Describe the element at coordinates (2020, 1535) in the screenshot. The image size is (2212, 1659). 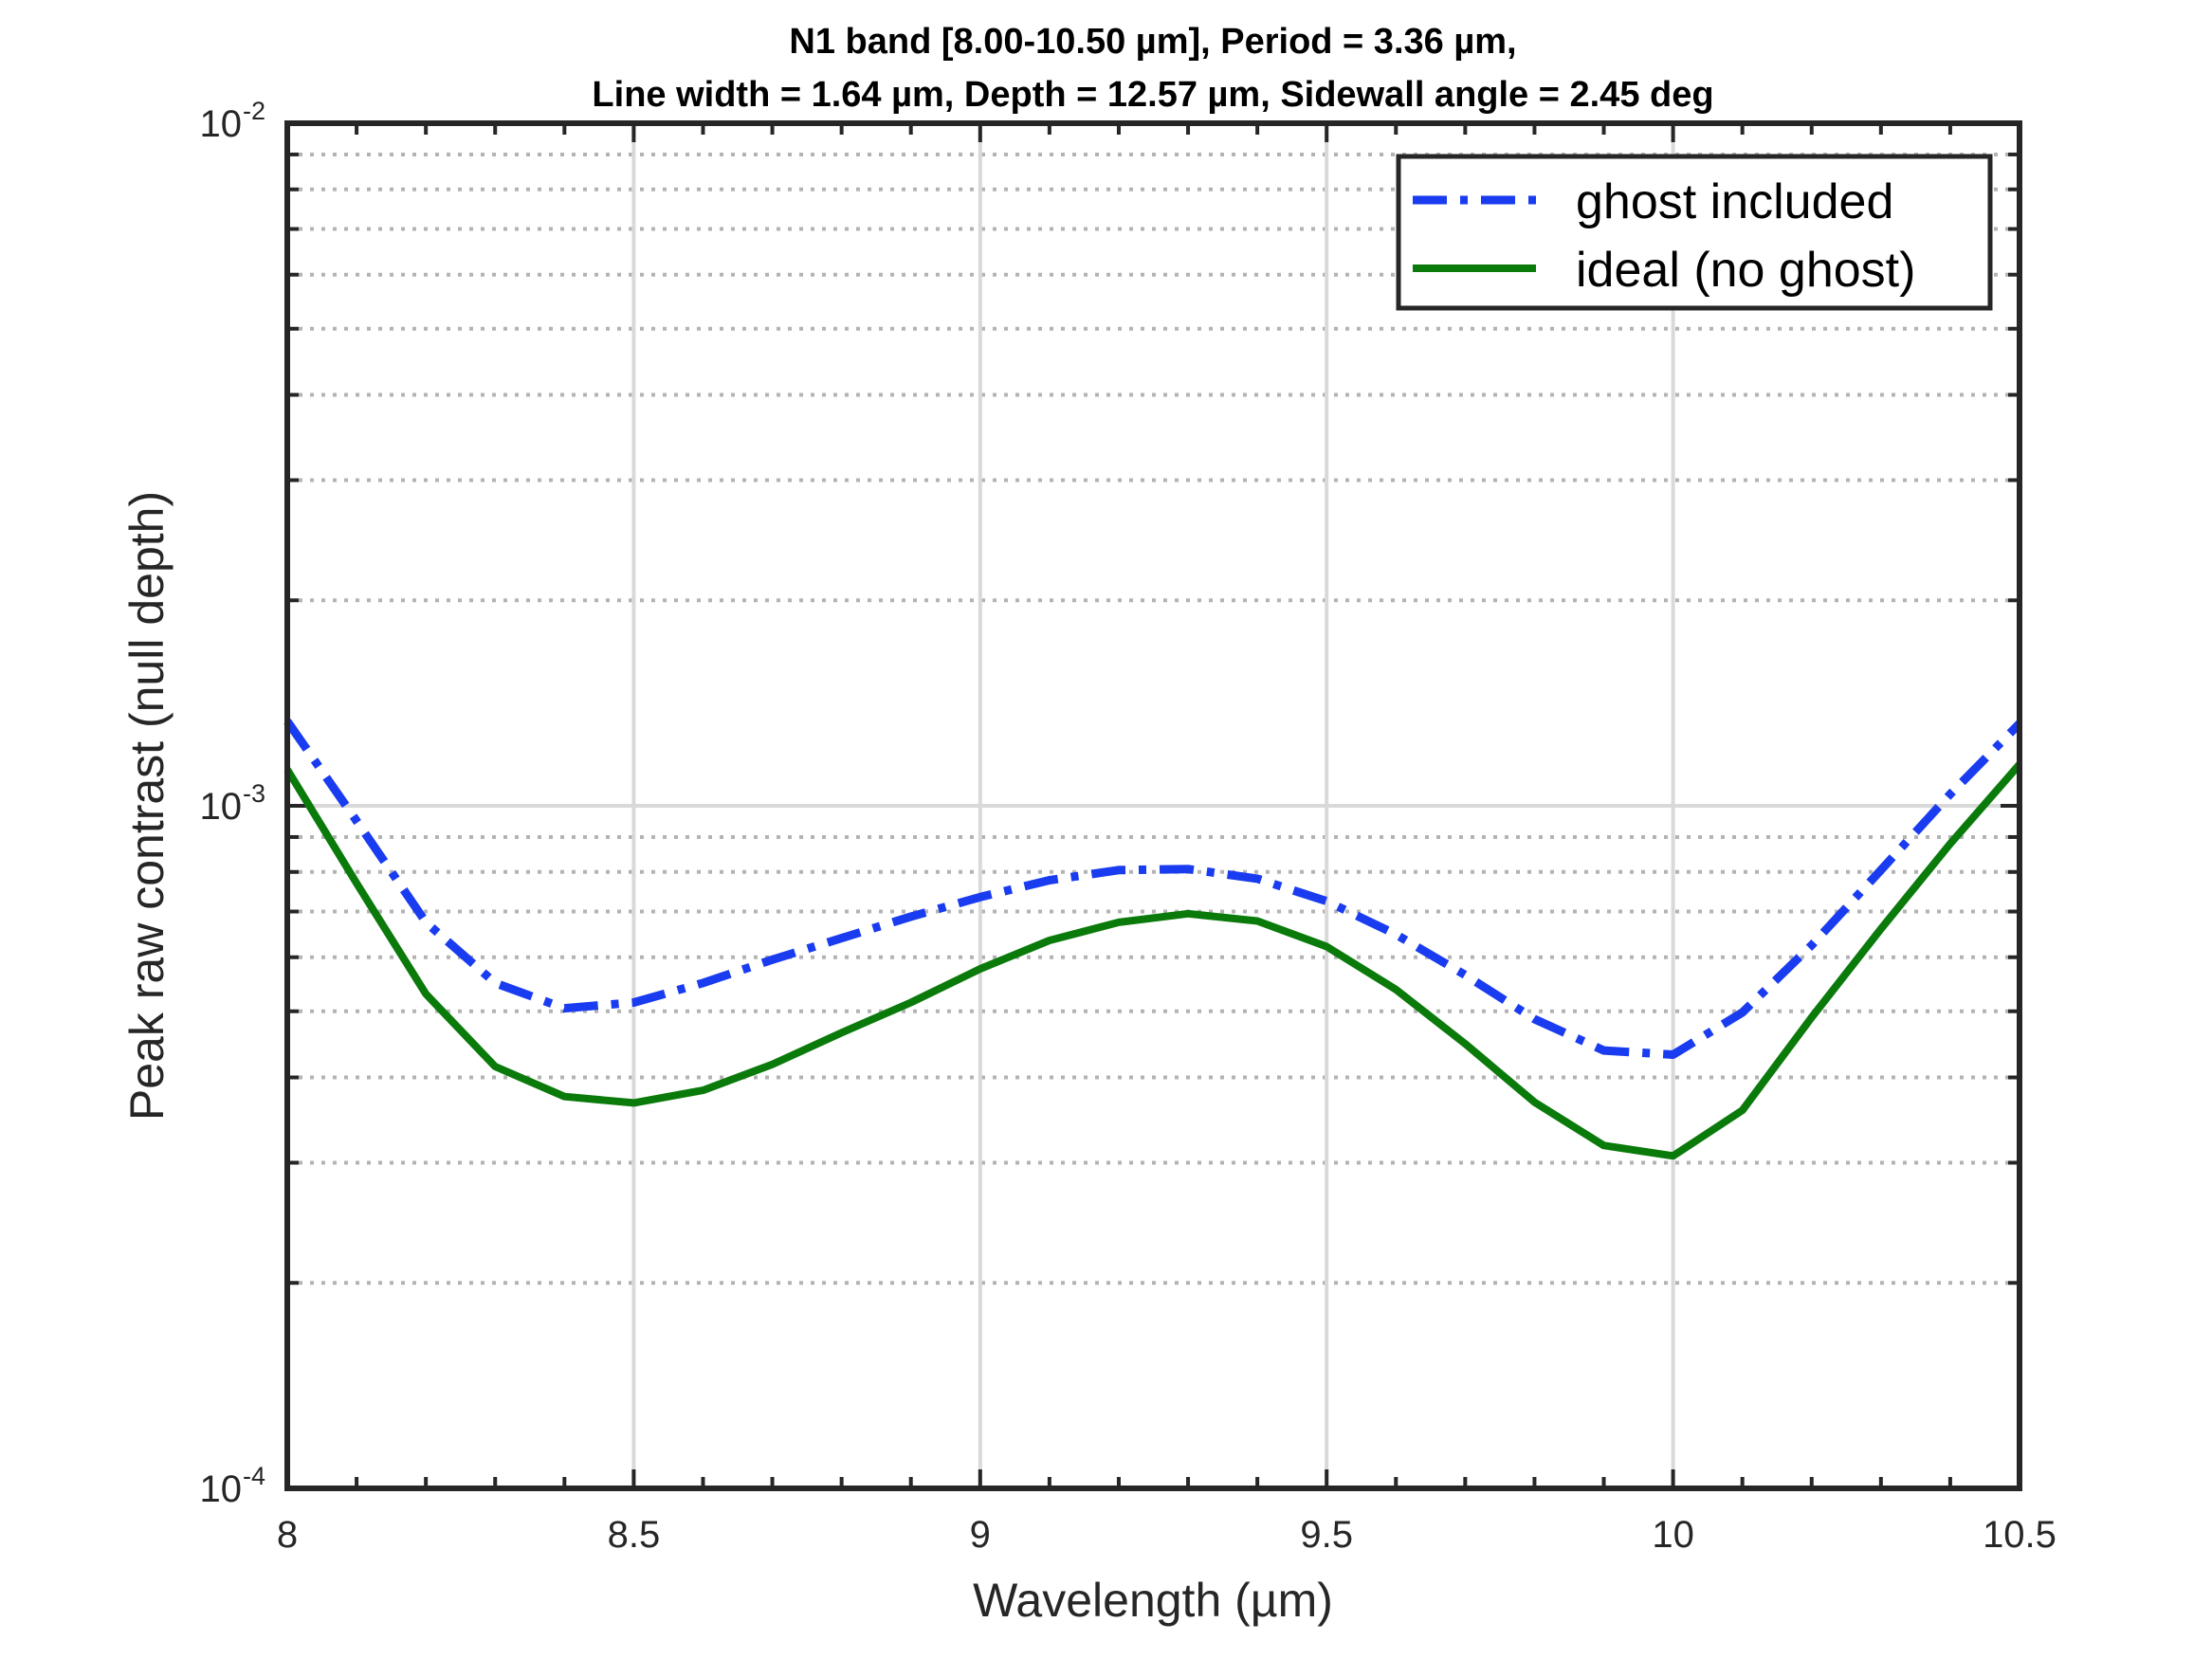
I see `x-tick-label: 10.5` at that location.